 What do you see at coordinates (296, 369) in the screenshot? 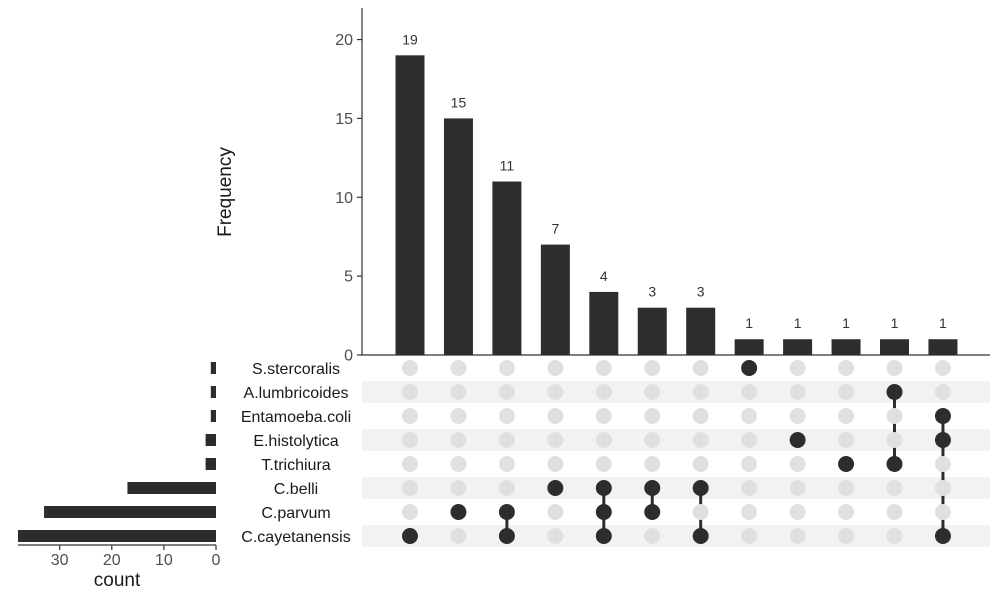
I see `set-label: S.stercoralis` at bounding box center [296, 369].